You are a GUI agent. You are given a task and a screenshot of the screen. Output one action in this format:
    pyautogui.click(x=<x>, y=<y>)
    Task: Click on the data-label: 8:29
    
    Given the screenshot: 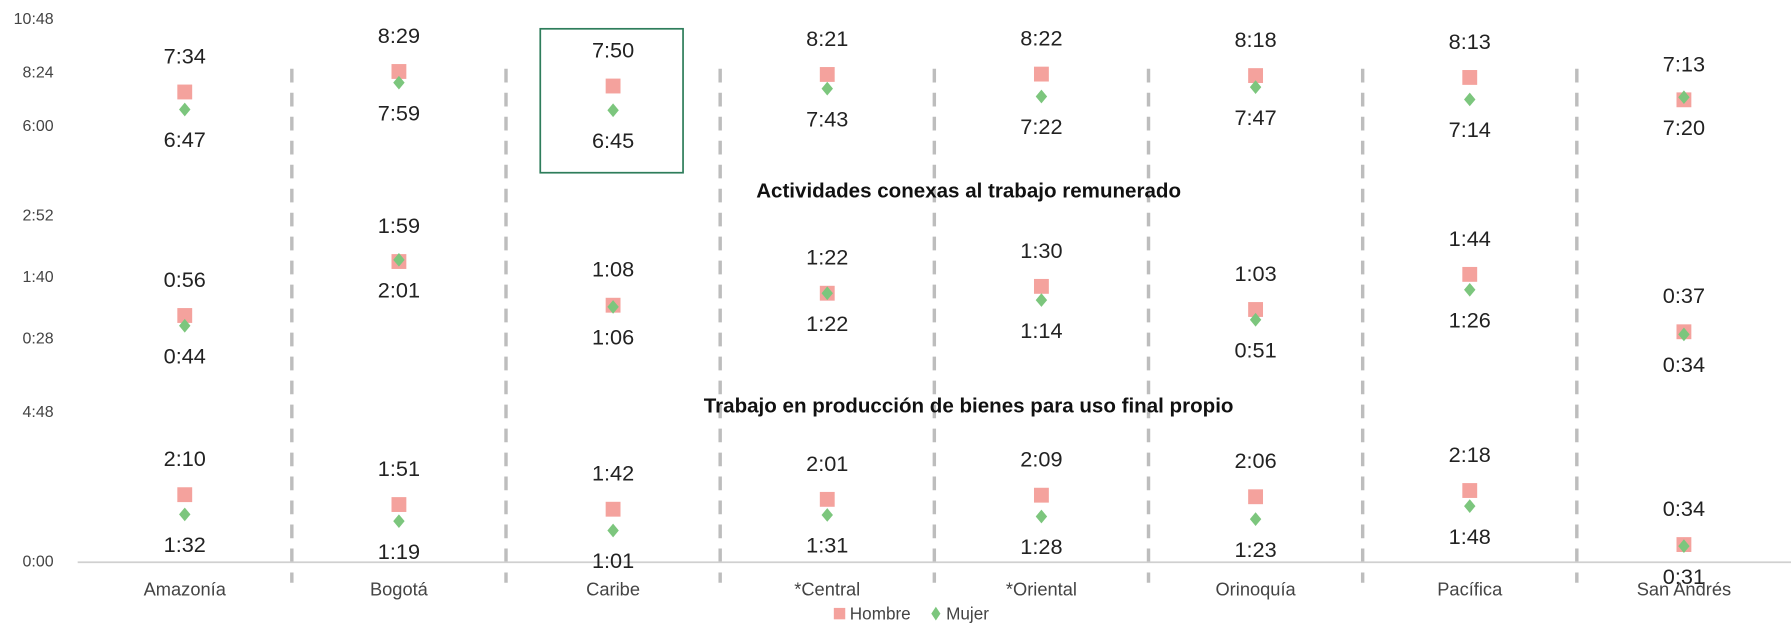 What is the action you would take?
    pyautogui.click(x=399, y=35)
    